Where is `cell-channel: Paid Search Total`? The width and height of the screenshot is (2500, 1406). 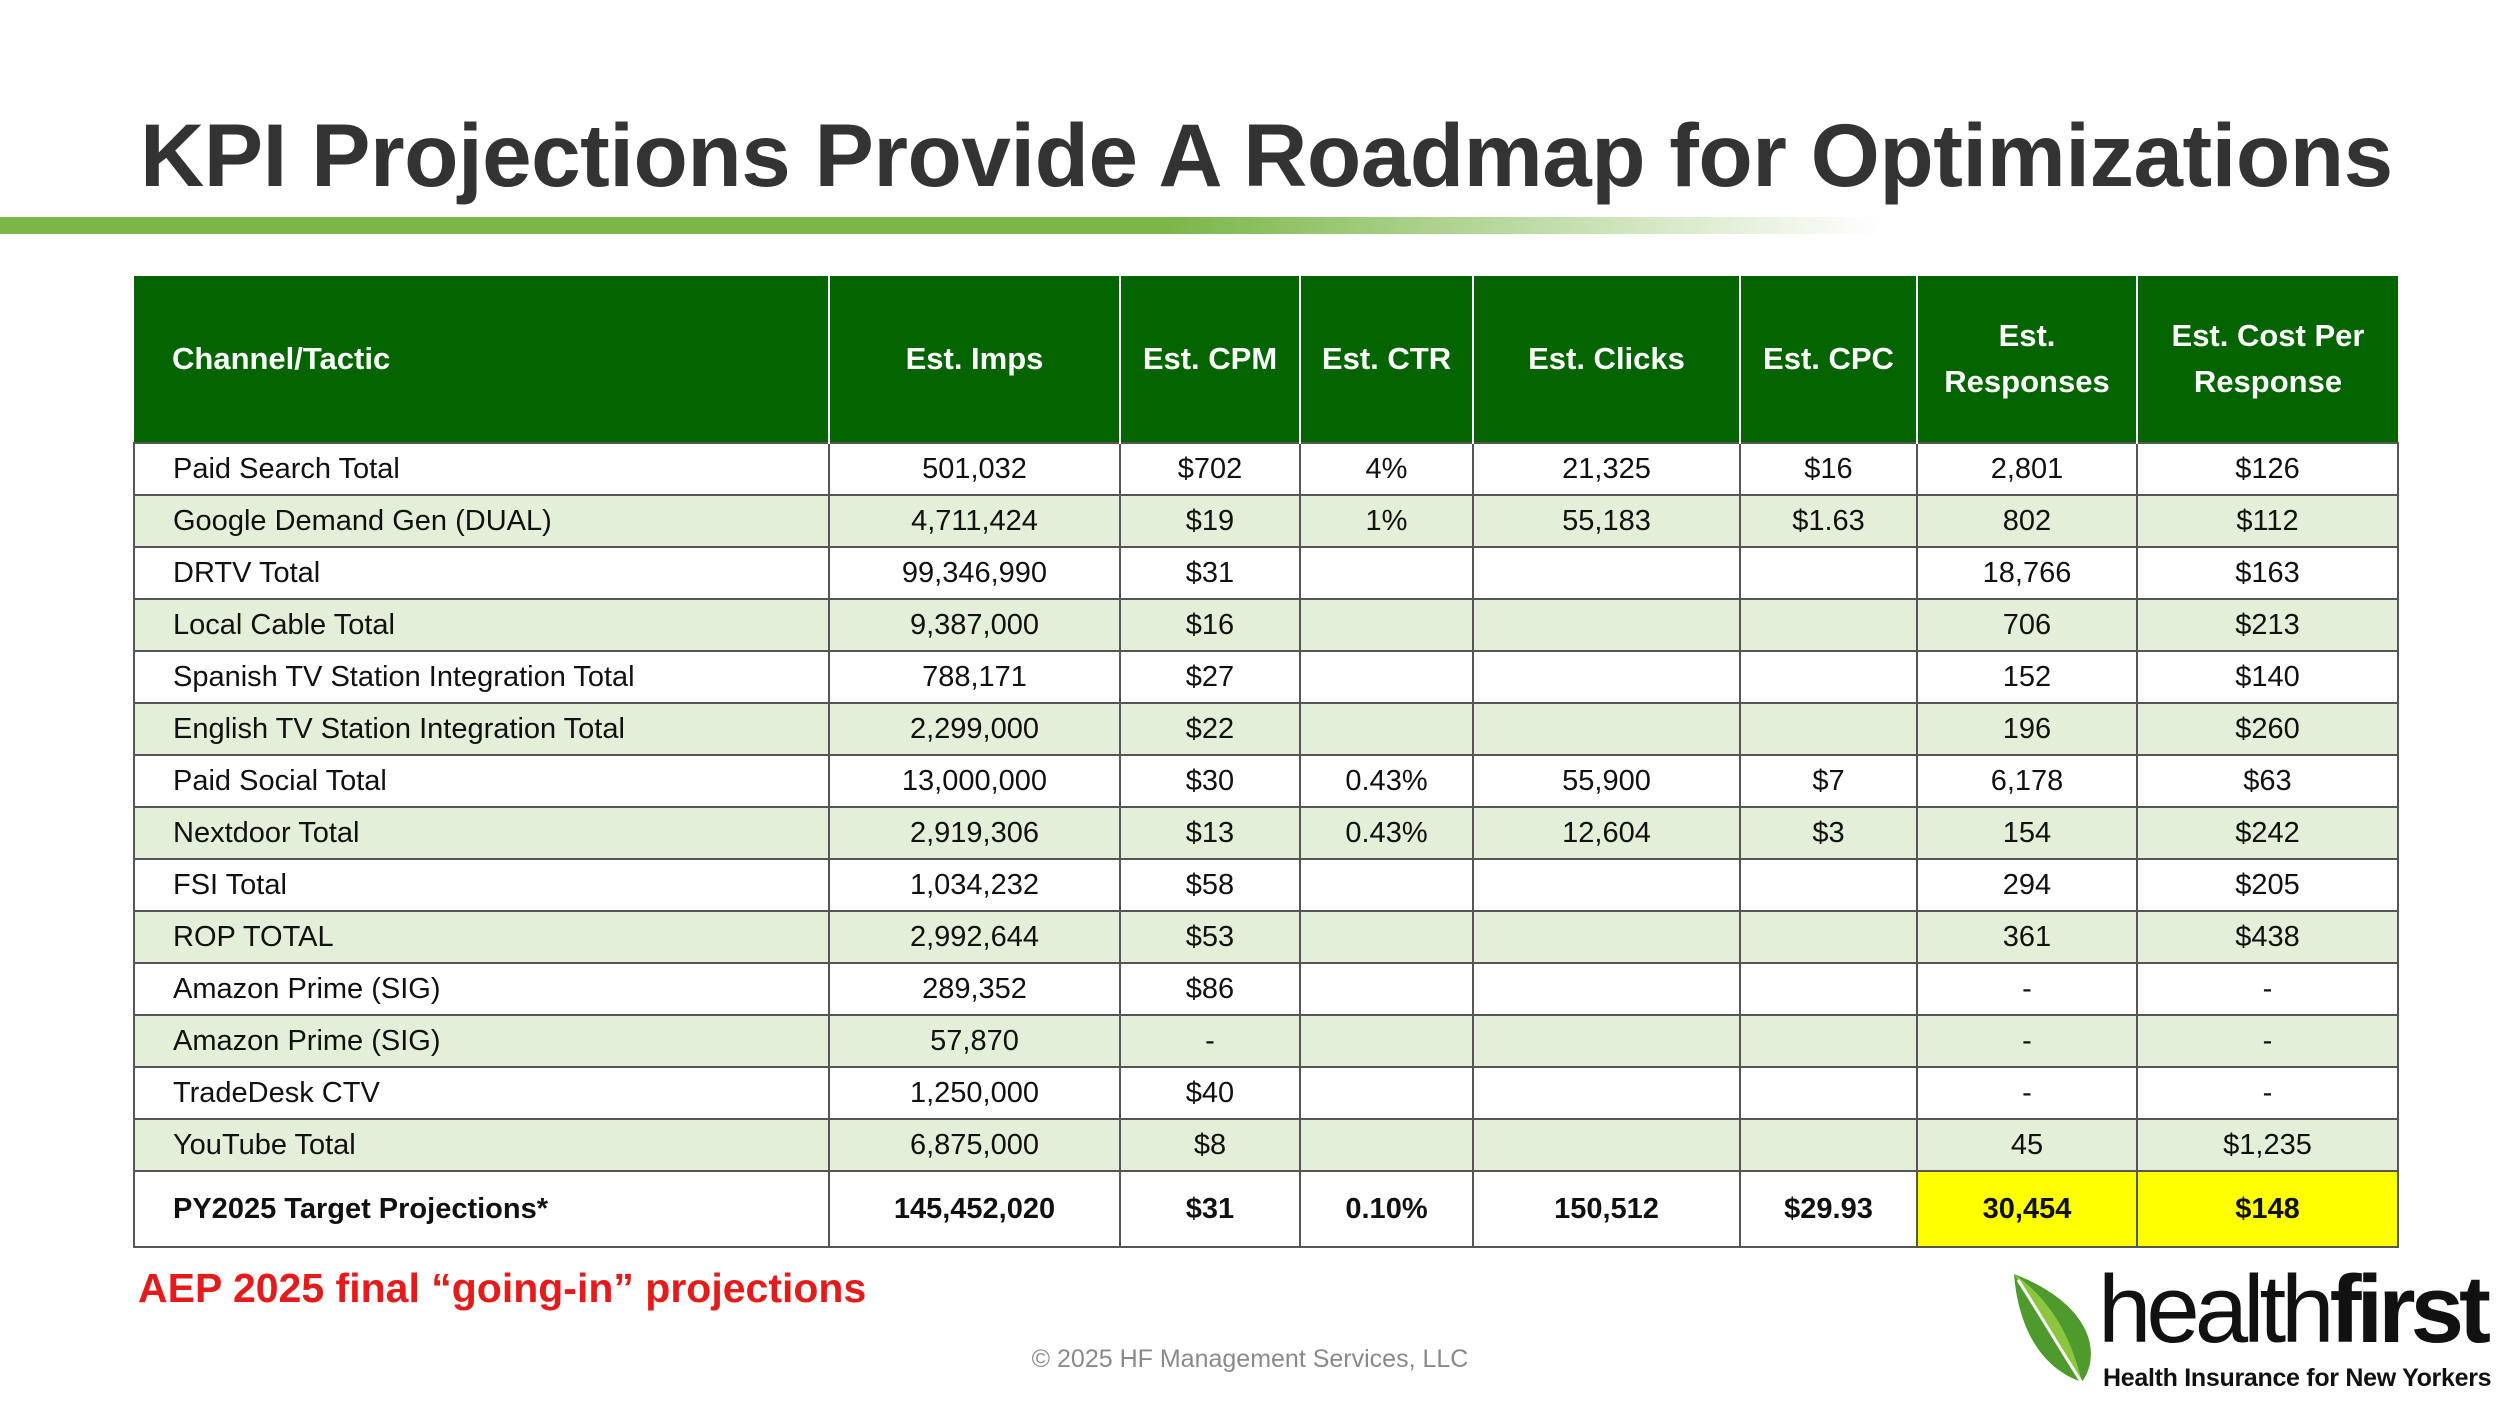 cell-channel: Paid Search Total is located at coordinates (481, 469).